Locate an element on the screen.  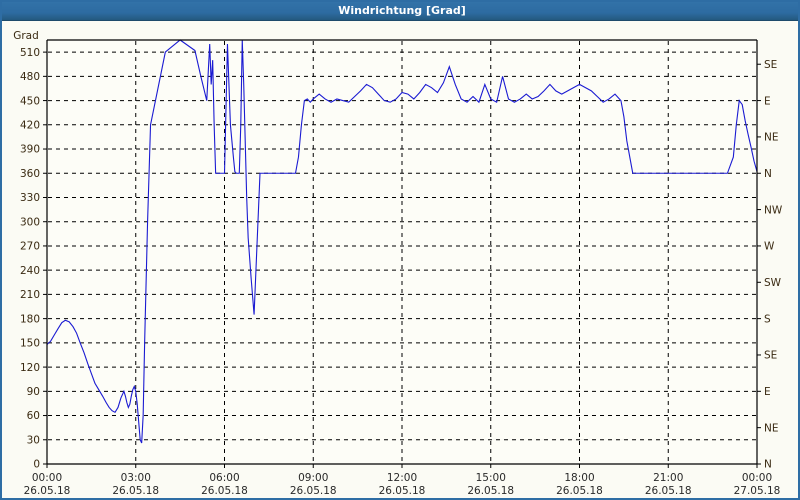
y-axis-tick-label: 330 is located at coordinates (30, 198).